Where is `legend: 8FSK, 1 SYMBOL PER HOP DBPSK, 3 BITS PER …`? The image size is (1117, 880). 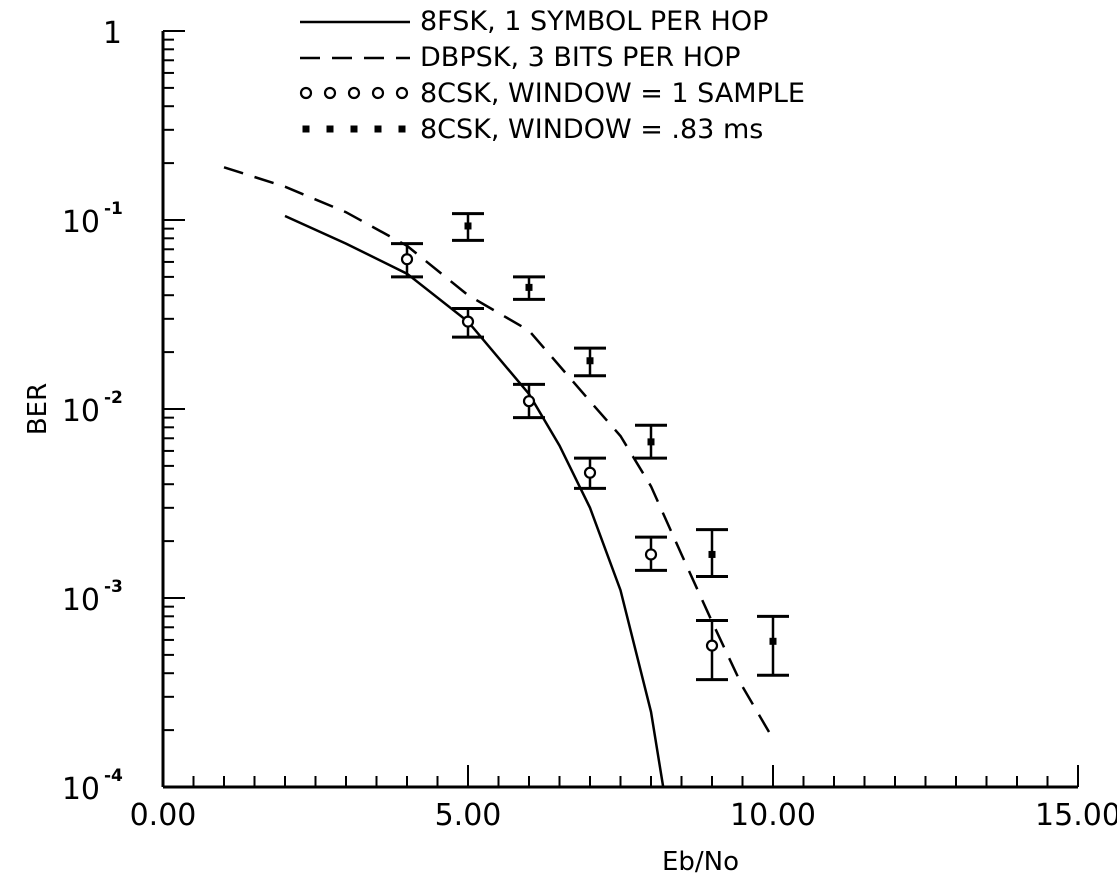 legend: 8FSK, 1 SYMBOL PER HOP DBPSK, 3 BITS PER … is located at coordinates (552, 75).